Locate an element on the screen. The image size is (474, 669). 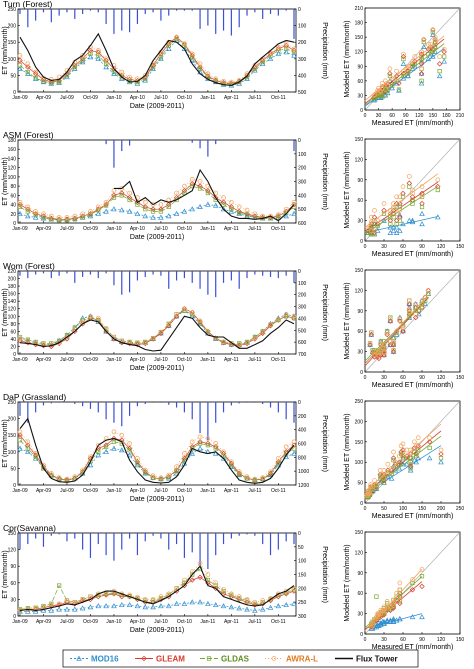
x-tick-label: Oct-09 is located at coordinates (90, 229).